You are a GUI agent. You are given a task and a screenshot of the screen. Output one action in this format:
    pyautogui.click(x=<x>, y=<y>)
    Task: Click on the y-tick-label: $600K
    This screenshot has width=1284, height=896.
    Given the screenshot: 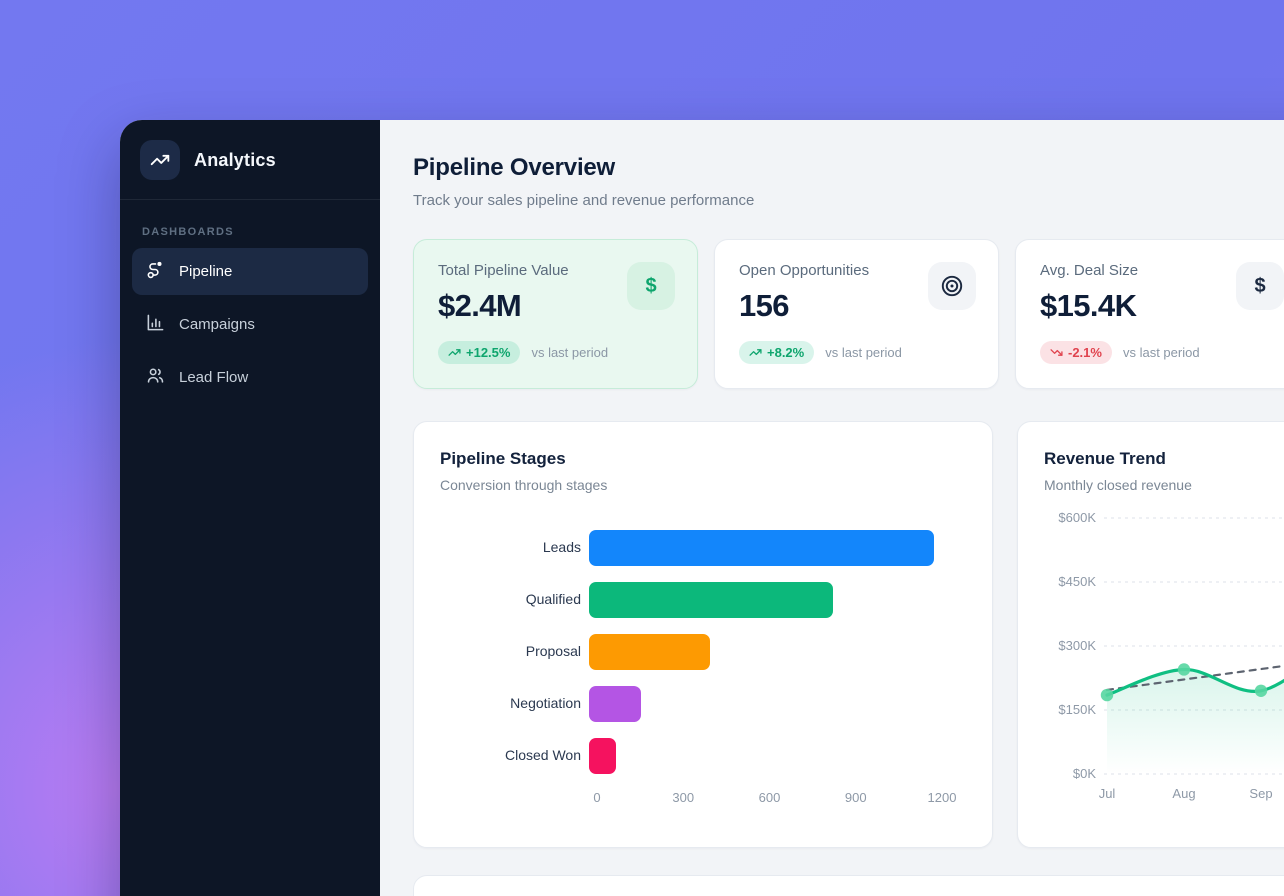 What is the action you would take?
    pyautogui.click(x=1077, y=517)
    